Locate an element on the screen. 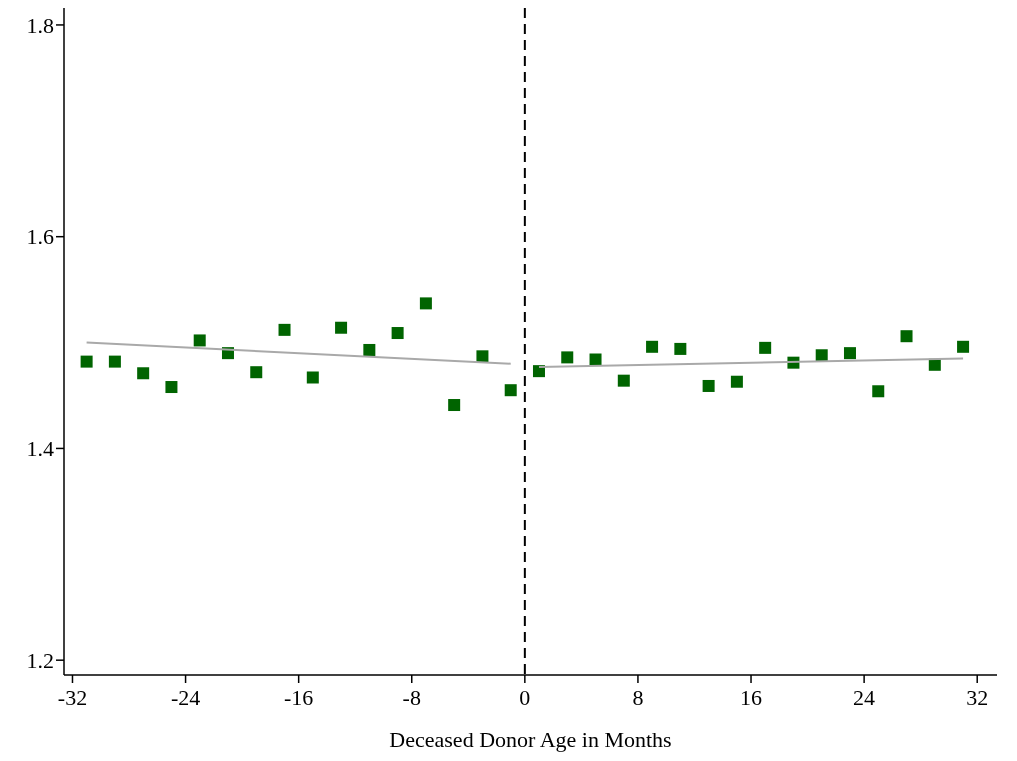 This screenshot has height=761, width=1017. x-axis-title: Deceased Donor Age in Months is located at coordinates (530, 739).